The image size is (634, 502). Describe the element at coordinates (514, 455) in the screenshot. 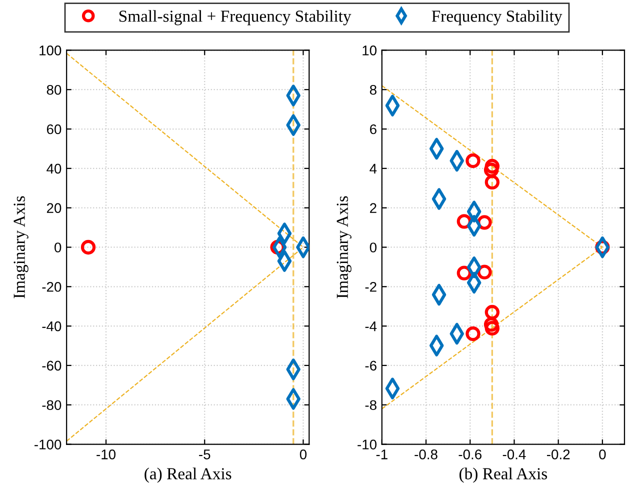

I see `x-tick-label: -0.4` at that location.